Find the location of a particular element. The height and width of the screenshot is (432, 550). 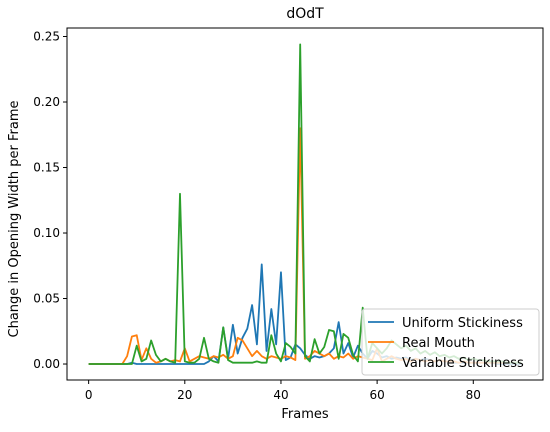

y-tick-label: 0.00 is located at coordinates (46, 364).